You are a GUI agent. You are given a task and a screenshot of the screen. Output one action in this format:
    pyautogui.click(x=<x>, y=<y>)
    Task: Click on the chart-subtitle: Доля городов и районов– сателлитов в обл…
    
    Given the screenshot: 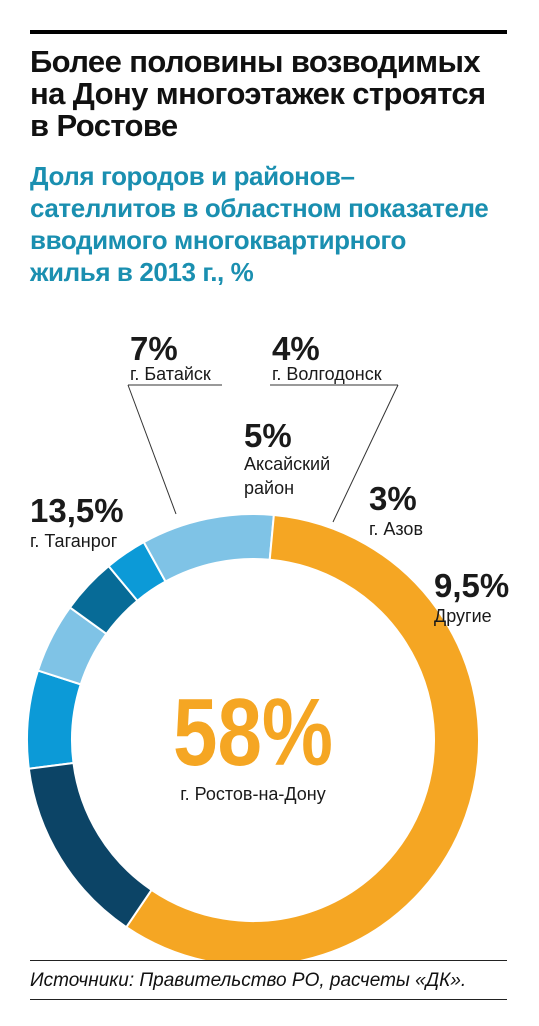 What is the action you would take?
    pyautogui.click(x=270, y=224)
    